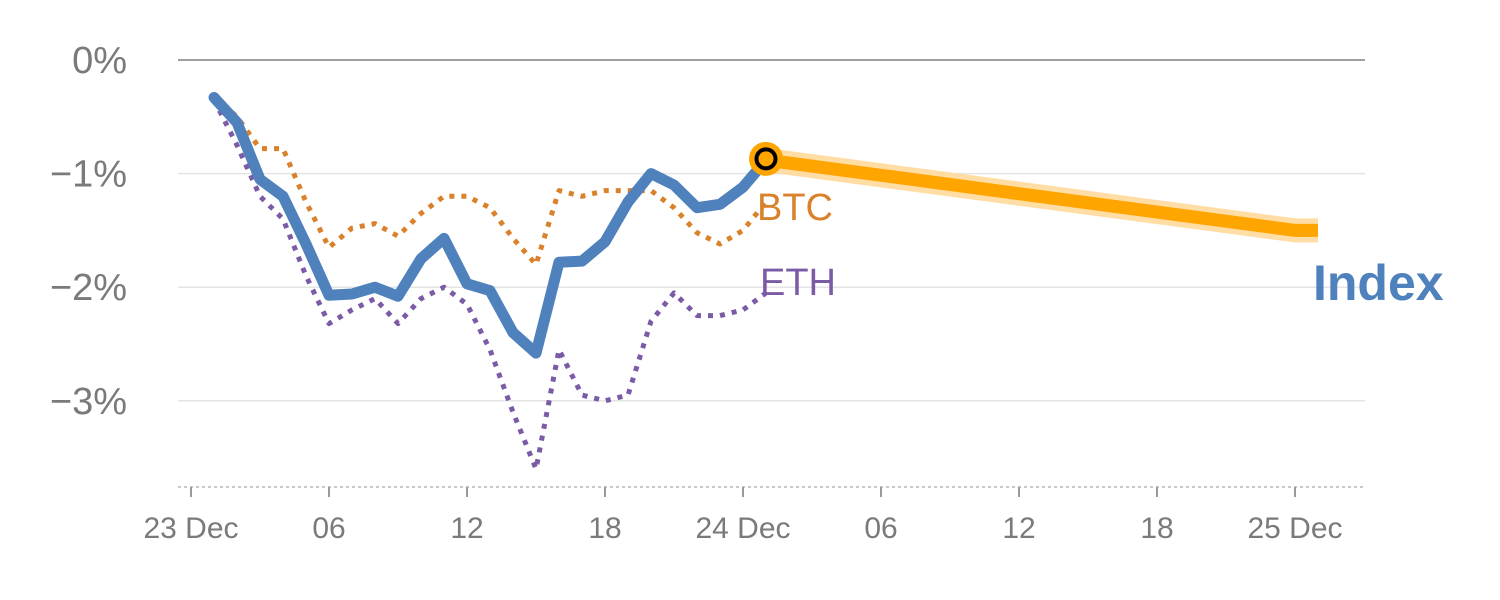 This screenshot has height=600, width=1500. I want to click on series-label-eth: ETH, so click(798, 283).